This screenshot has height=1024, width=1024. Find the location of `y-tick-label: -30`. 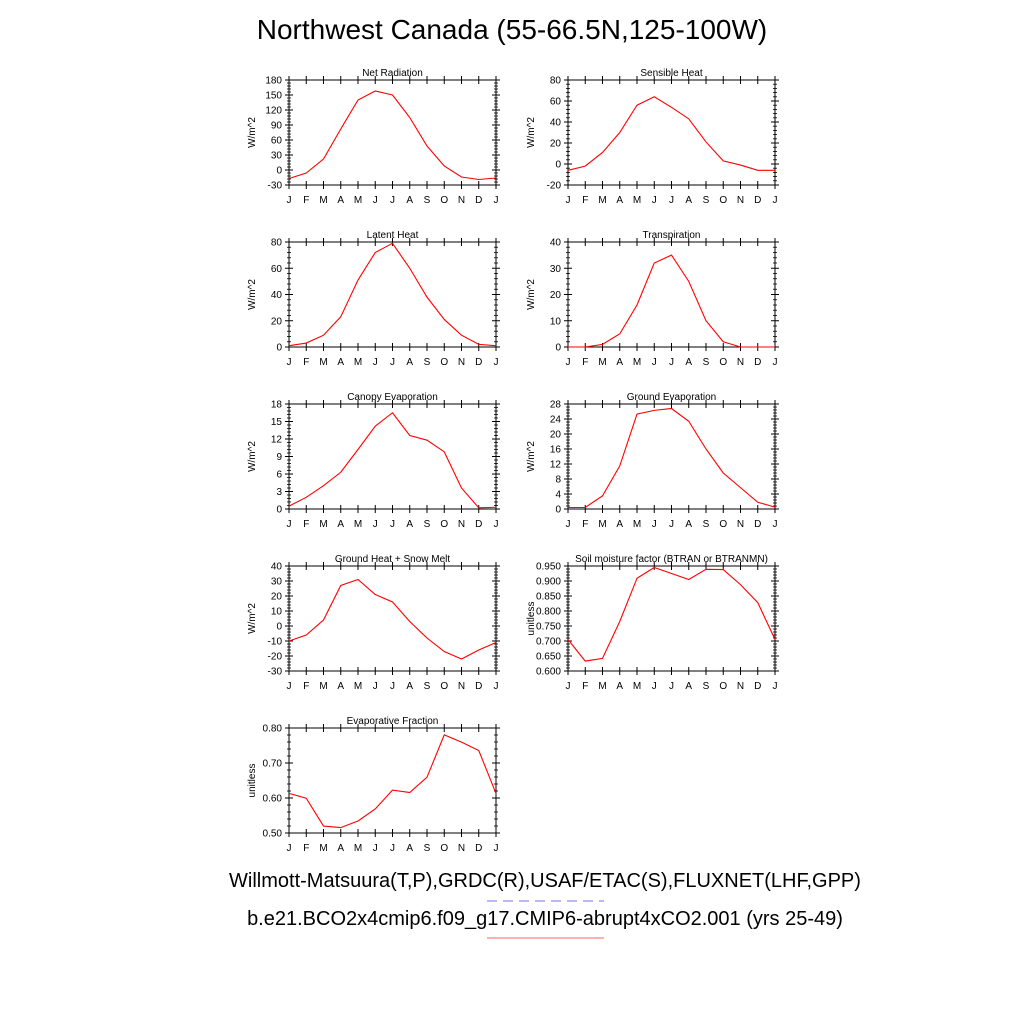

y-tick-label: -30 is located at coordinates (275, 186).